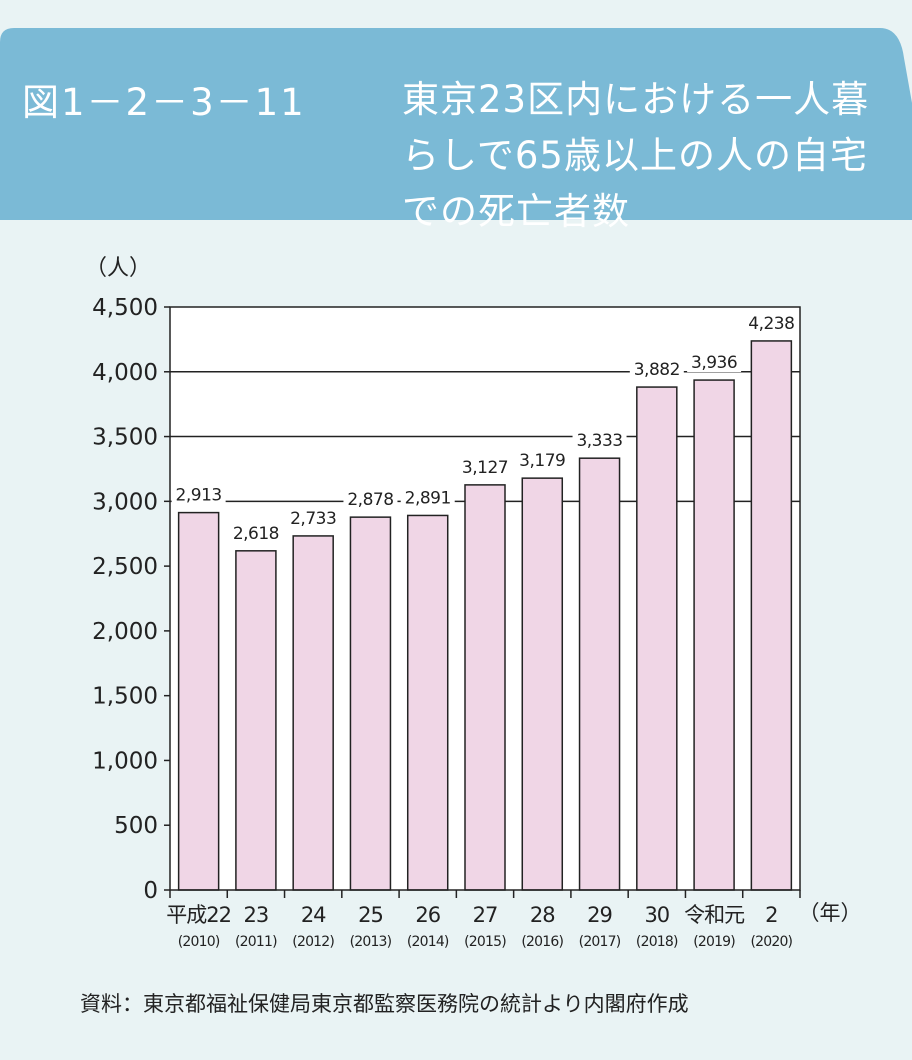 Image resolution: width=912 pixels, height=1060 pixels. I want to click on x-axis-unit: （年）, so click(830, 913).